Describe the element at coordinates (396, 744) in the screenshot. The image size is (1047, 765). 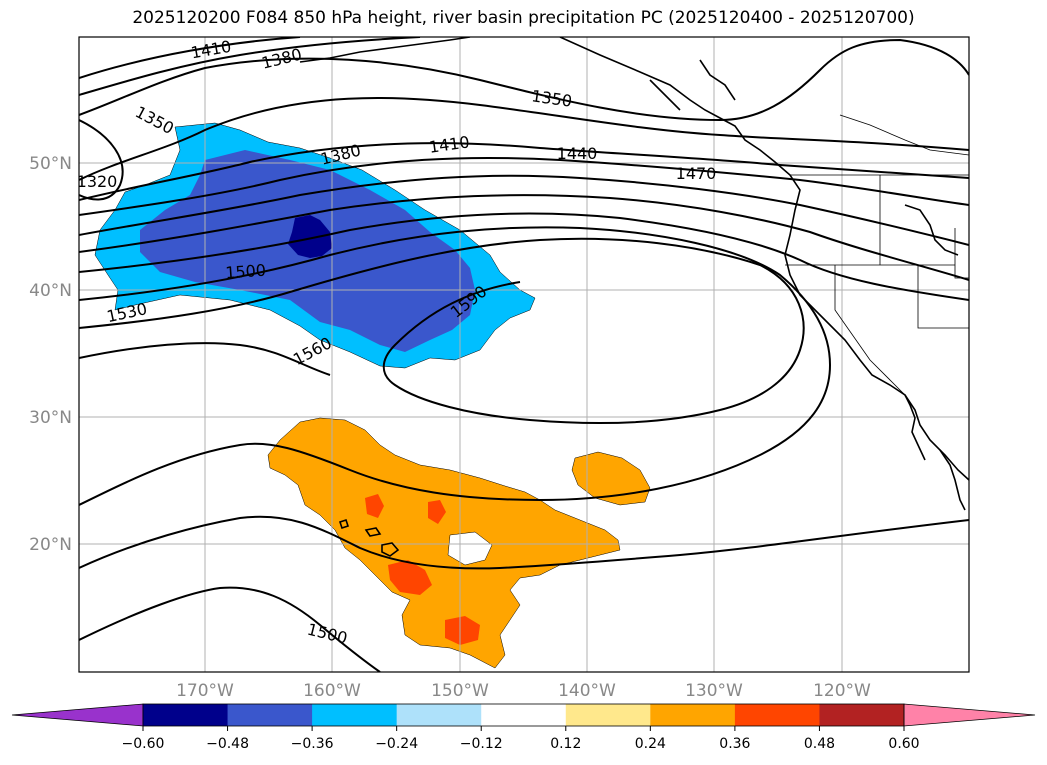
I see `colorbar-tick-label: −0.24` at that location.